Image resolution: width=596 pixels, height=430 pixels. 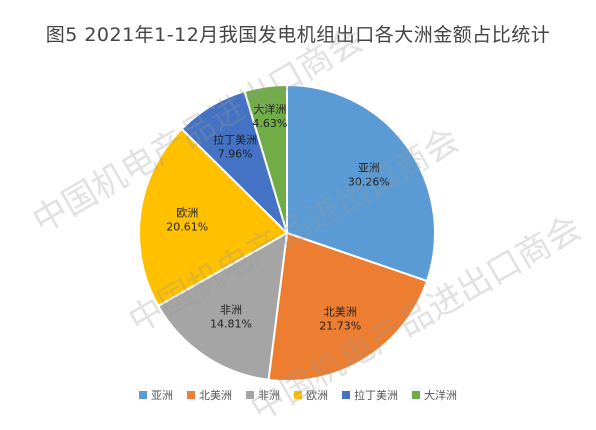 I want to click on legend-item: 非洲, so click(x=263, y=395).